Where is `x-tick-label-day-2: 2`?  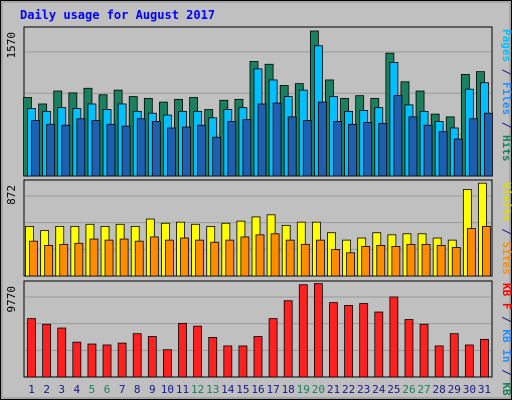 x-tick-label-day-2: 2 is located at coordinates (46, 389).